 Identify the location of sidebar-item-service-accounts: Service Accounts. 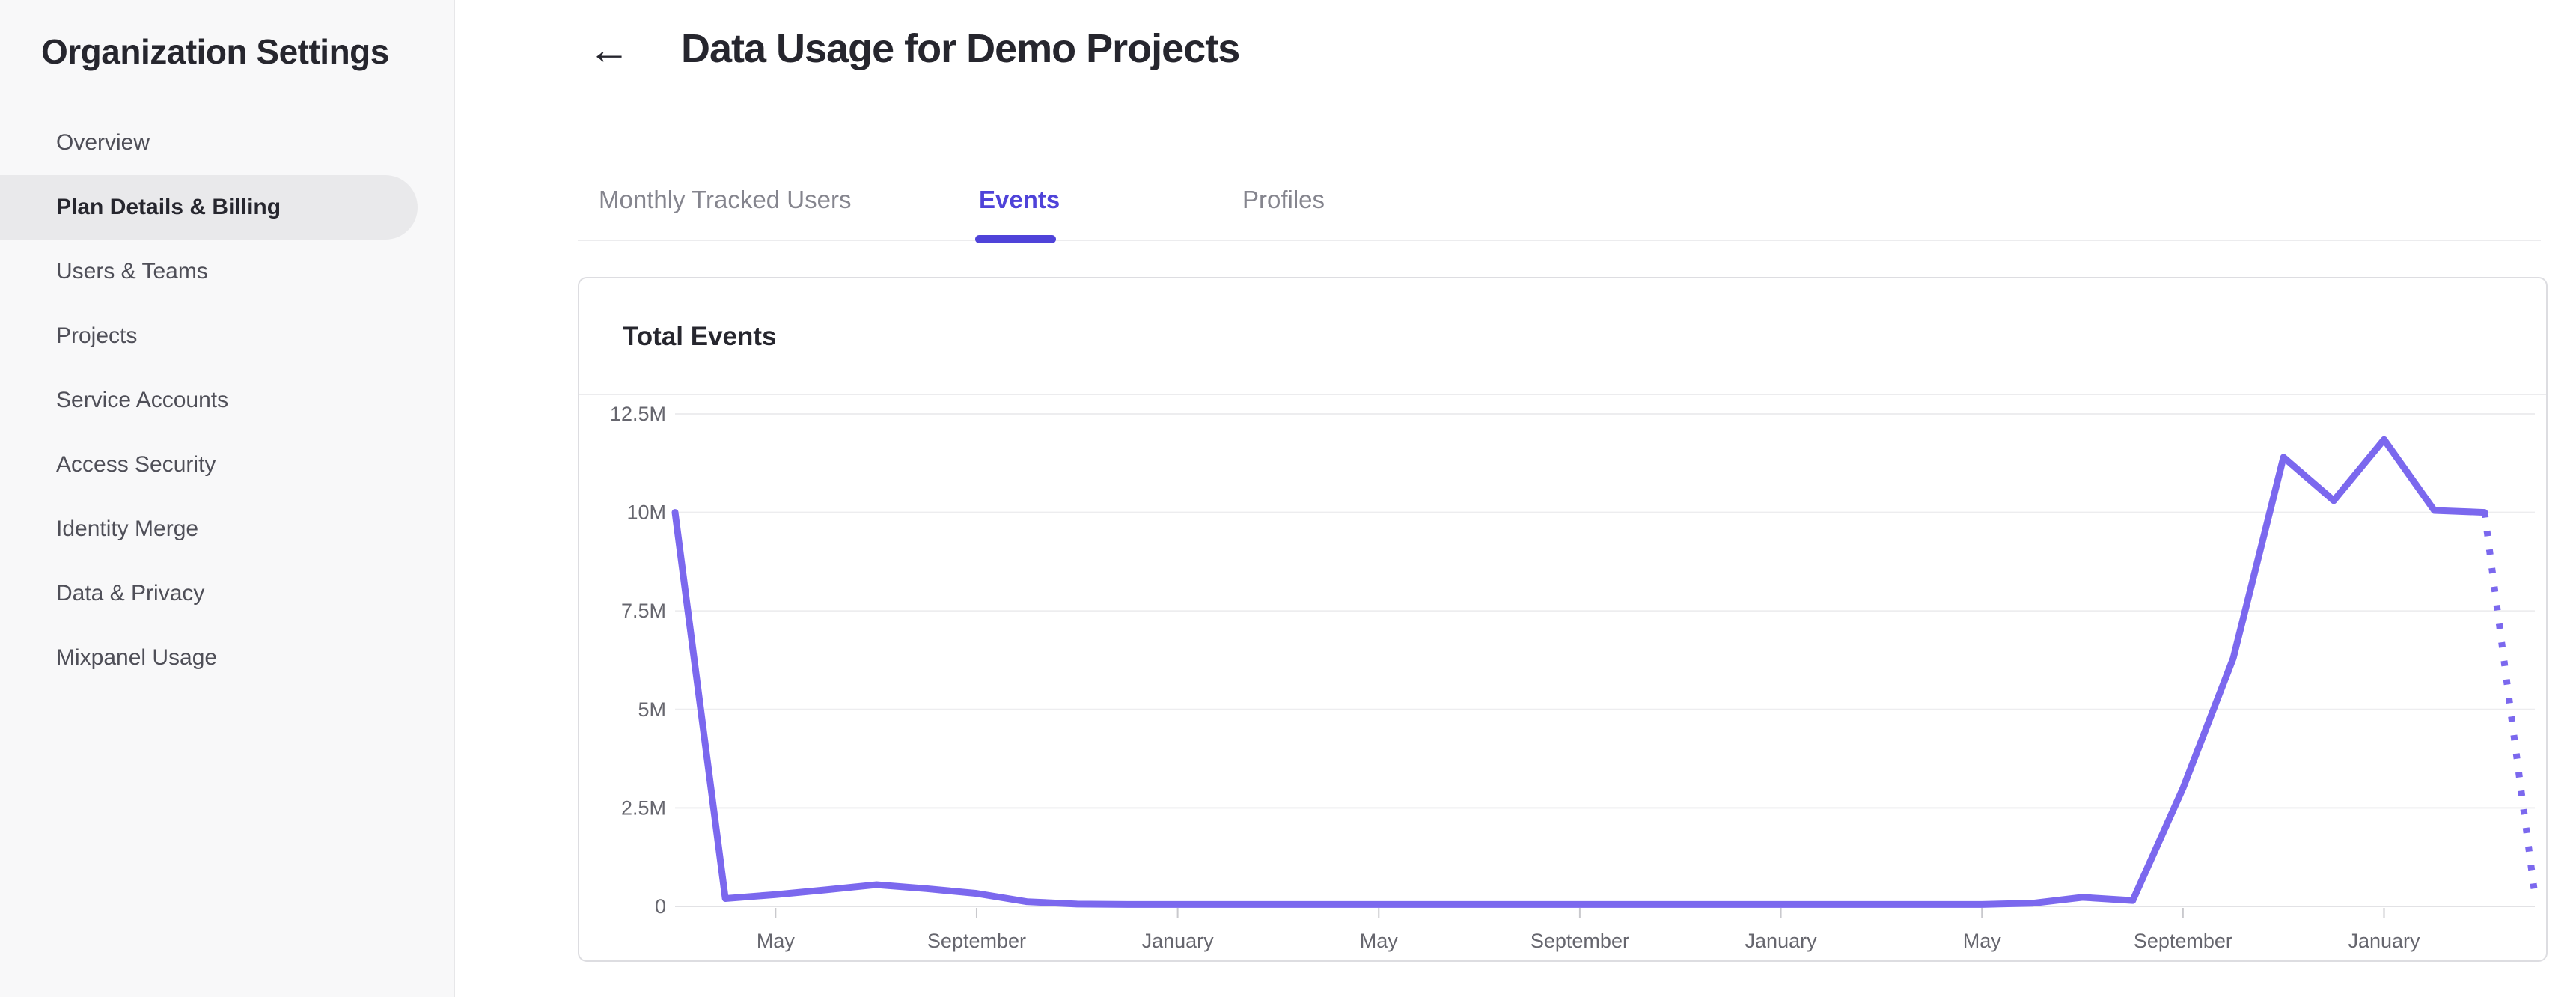
(142, 400).